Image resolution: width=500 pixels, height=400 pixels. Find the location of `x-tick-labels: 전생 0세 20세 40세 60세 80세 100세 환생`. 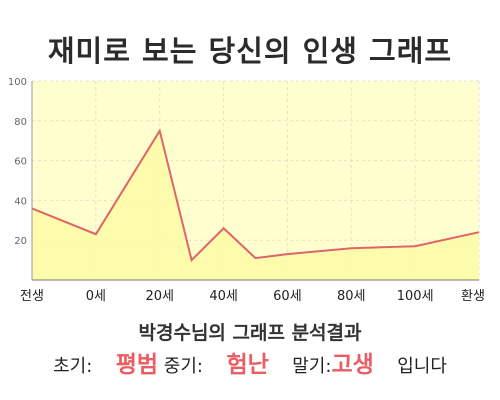

x-tick-labels: 전생 0세 20세 40세 60세 80세 100세 환생 is located at coordinates (252, 296).